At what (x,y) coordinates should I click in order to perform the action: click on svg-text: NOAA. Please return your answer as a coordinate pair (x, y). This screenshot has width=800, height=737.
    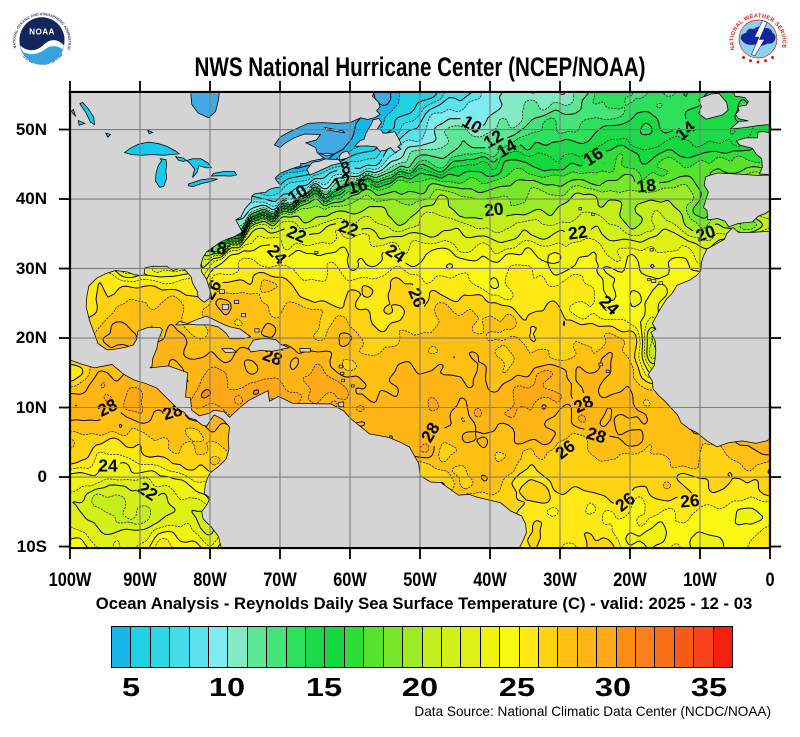
    Looking at the image, I should click on (42, 32).